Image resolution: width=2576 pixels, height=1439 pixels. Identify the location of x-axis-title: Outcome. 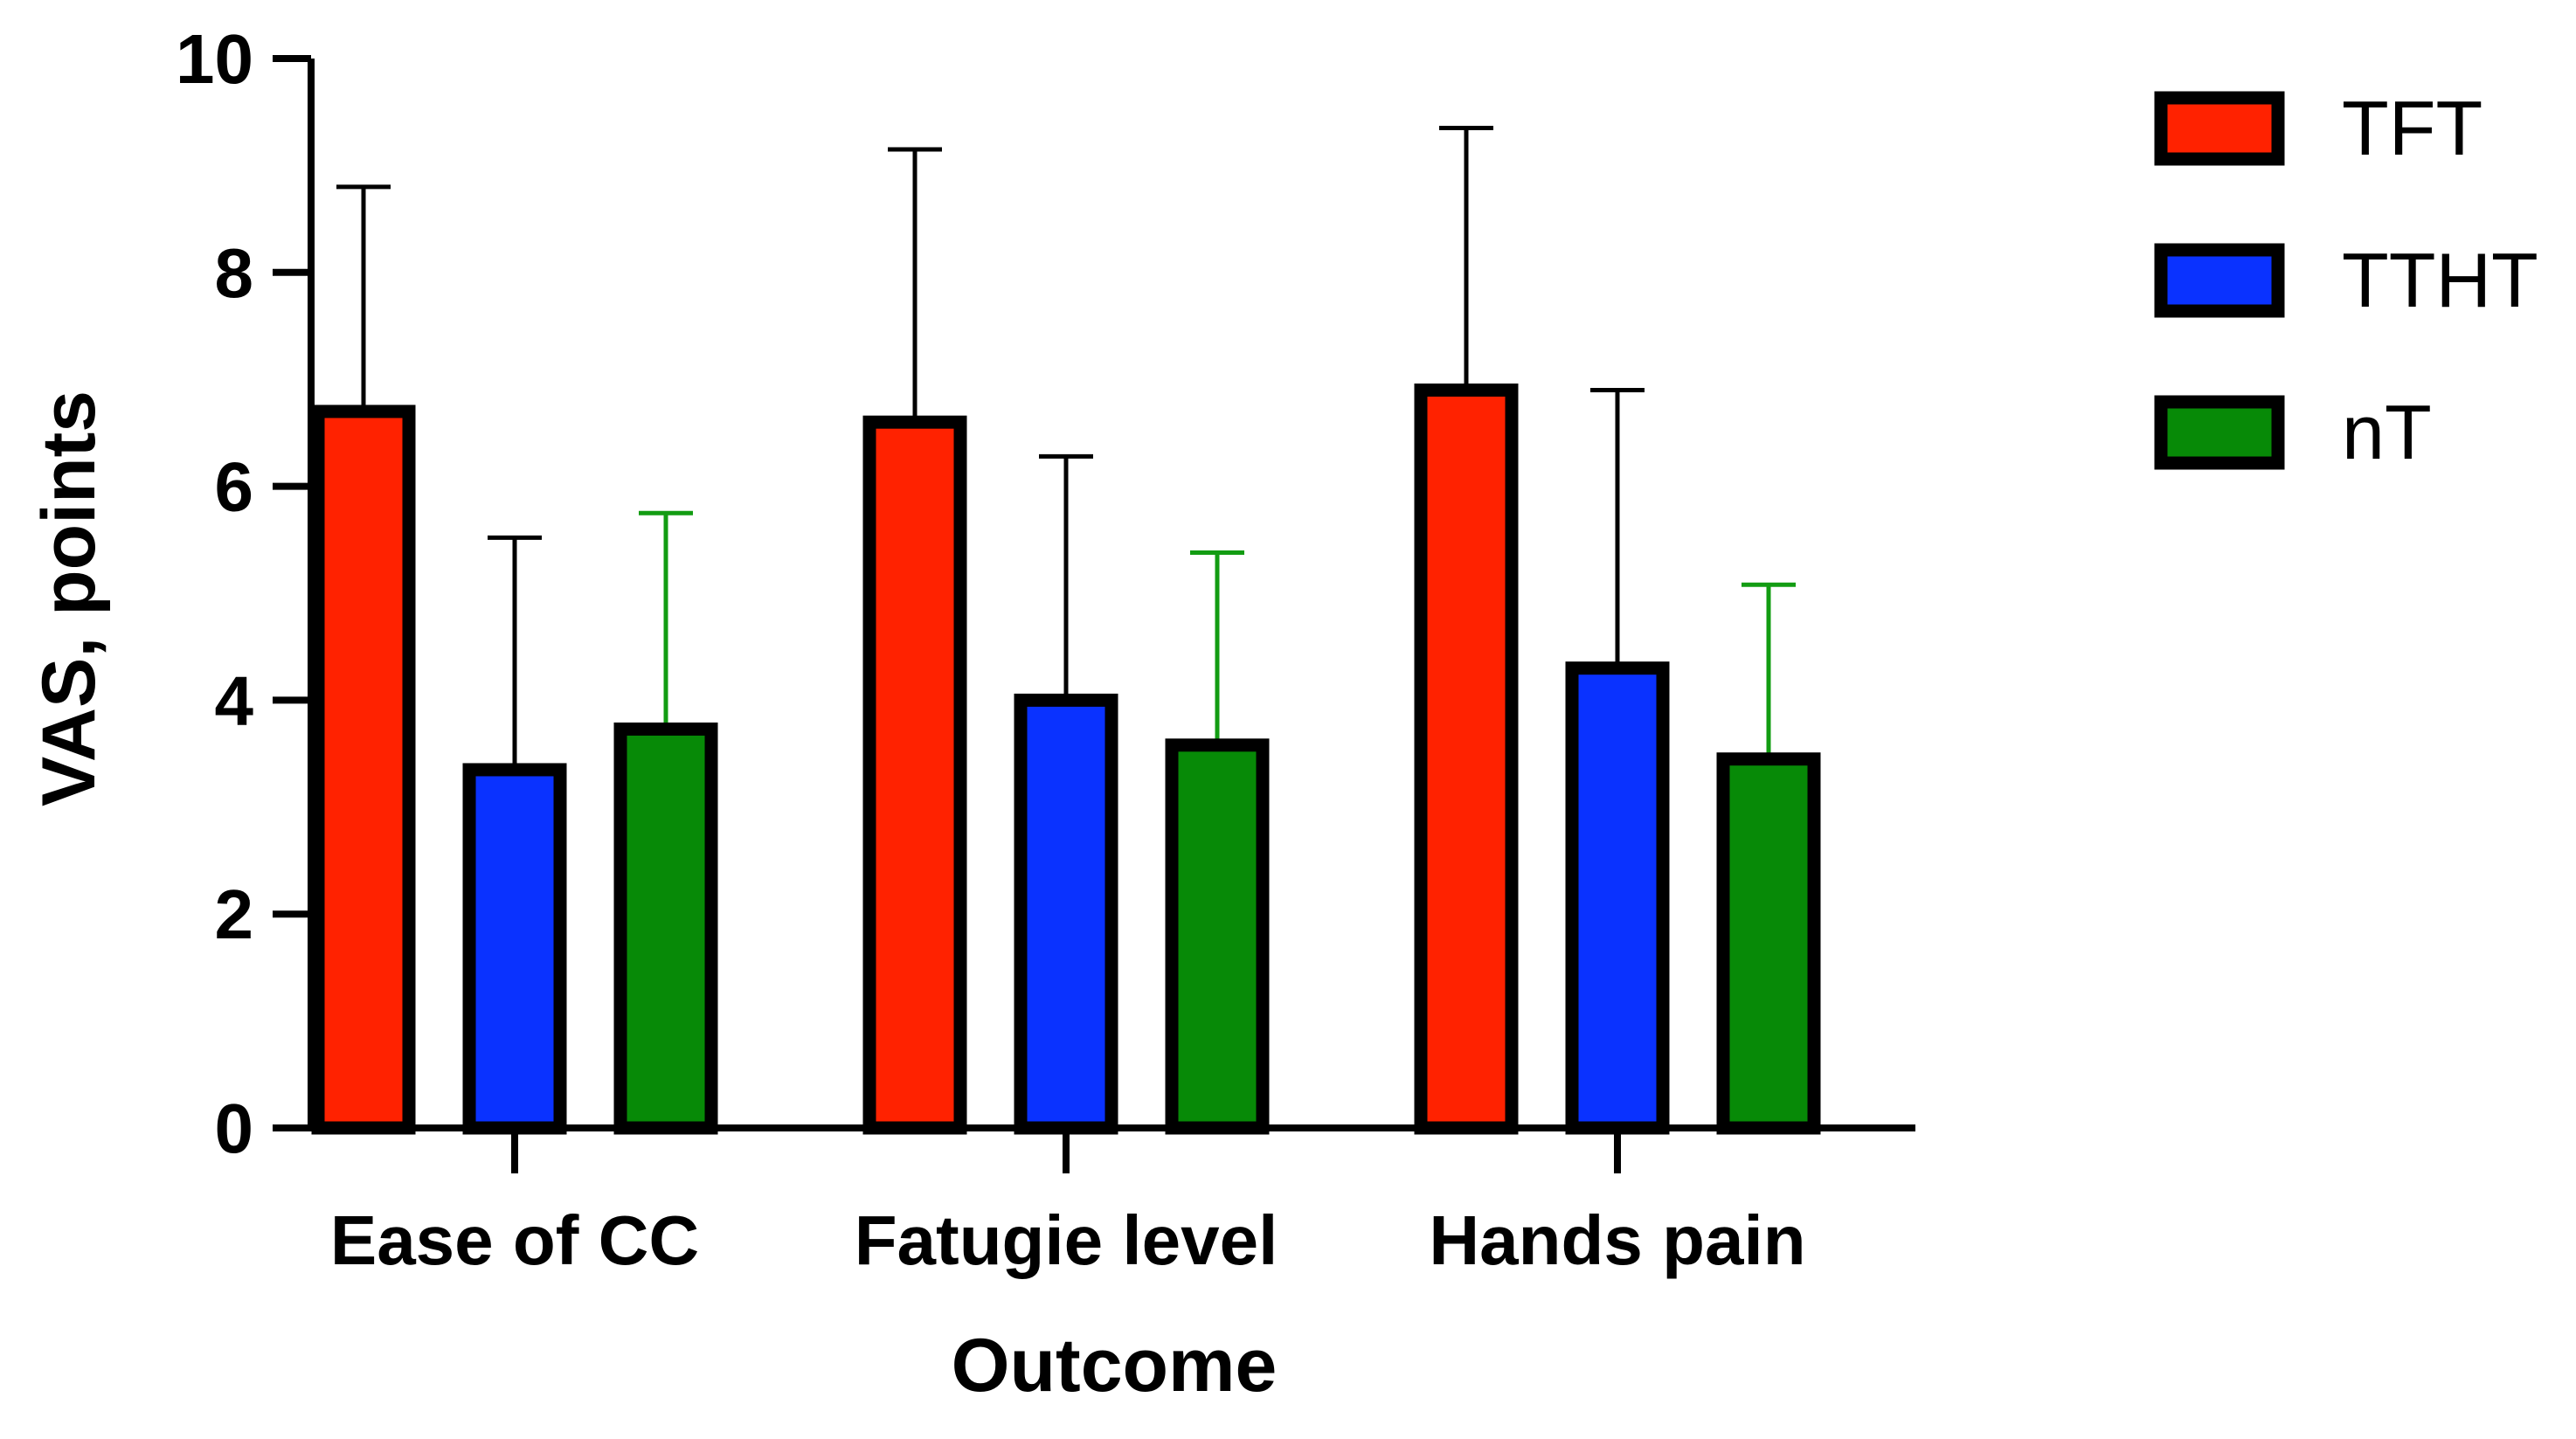
(1115, 1366).